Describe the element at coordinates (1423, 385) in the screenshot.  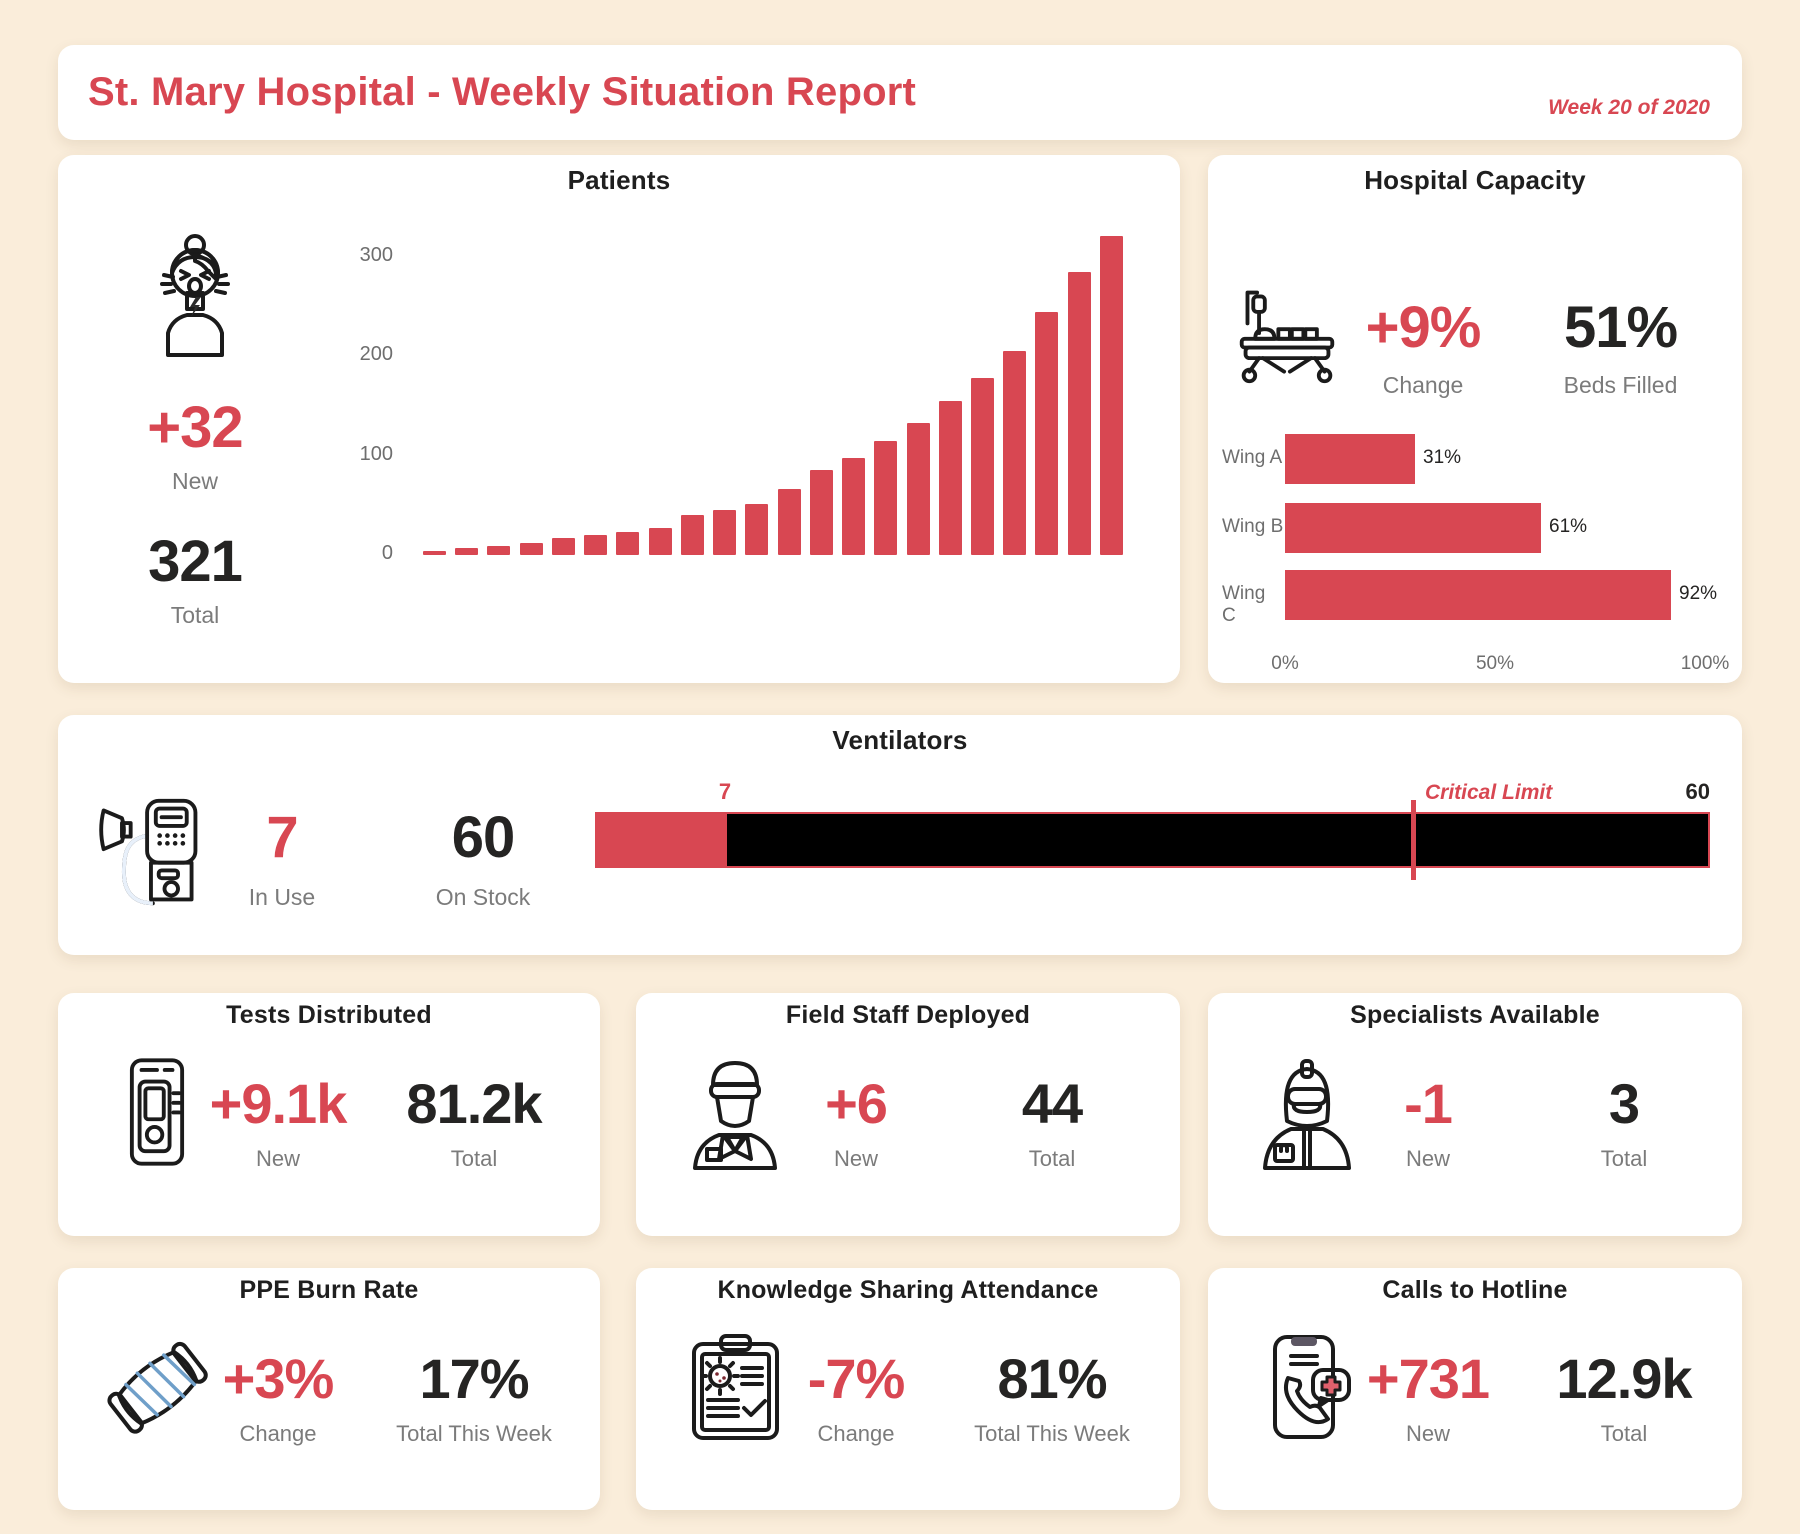
I see `capacity-change-label: Change` at that location.